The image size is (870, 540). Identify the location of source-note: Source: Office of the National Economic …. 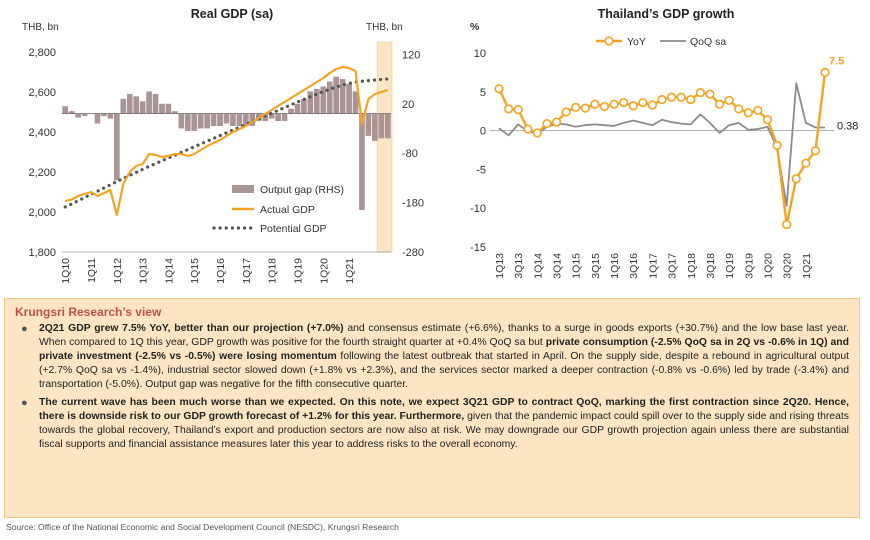
(202, 527).